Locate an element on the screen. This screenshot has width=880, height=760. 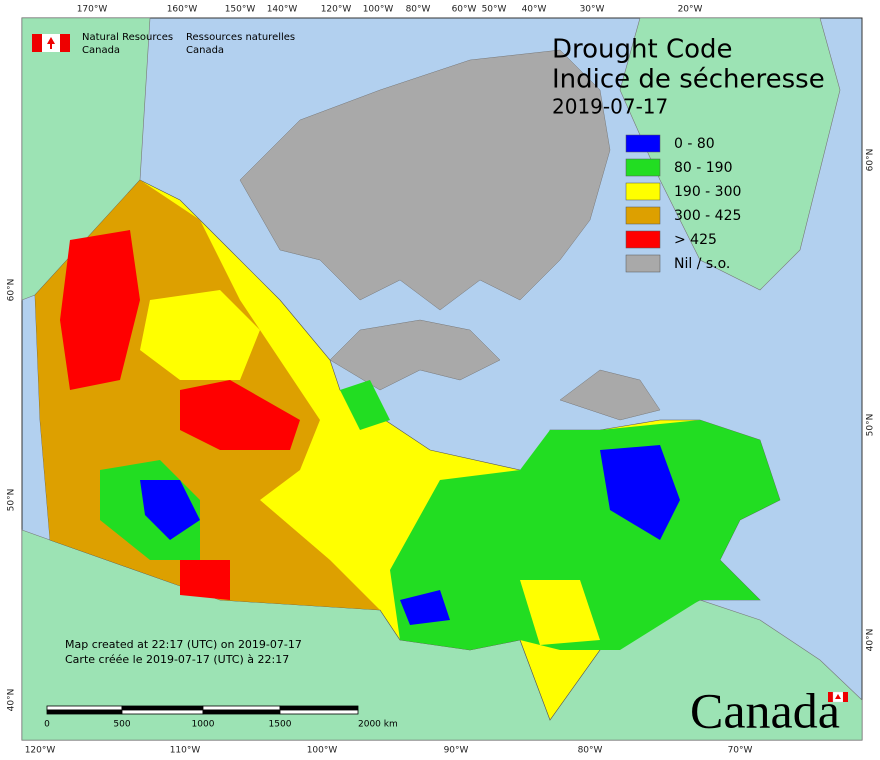
org-fr: Ressources naturelles is located at coordinates (240, 37).